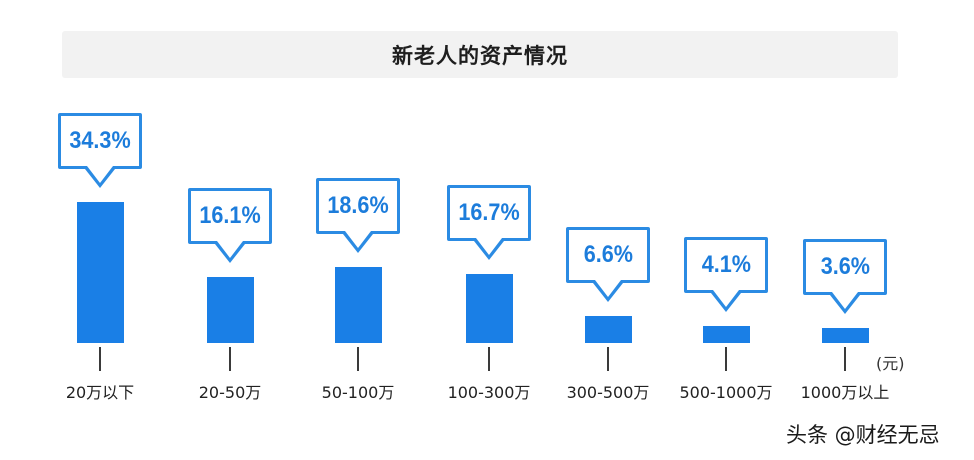 The height and width of the screenshot is (460, 974). I want to click on data-label-callout: 6.6%, so click(608, 254).